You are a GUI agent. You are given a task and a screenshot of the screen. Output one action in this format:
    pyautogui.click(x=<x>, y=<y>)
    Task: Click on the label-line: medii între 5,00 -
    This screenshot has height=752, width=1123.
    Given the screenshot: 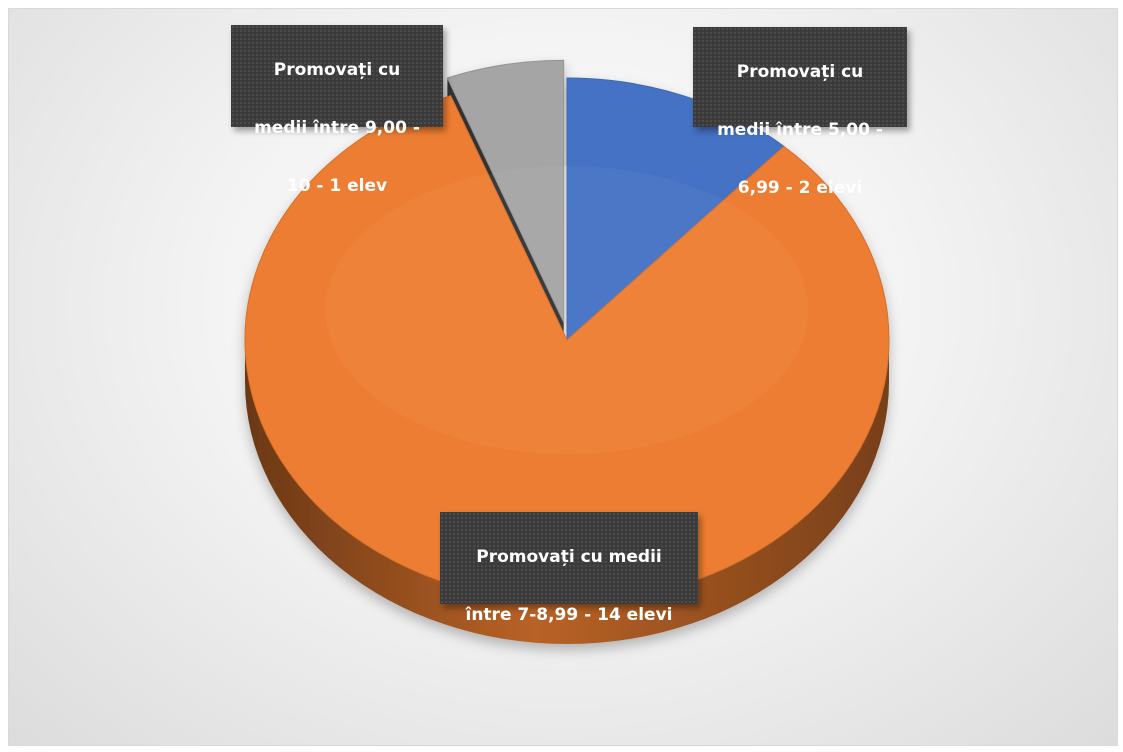 What is the action you would take?
    pyautogui.click(x=800, y=130)
    